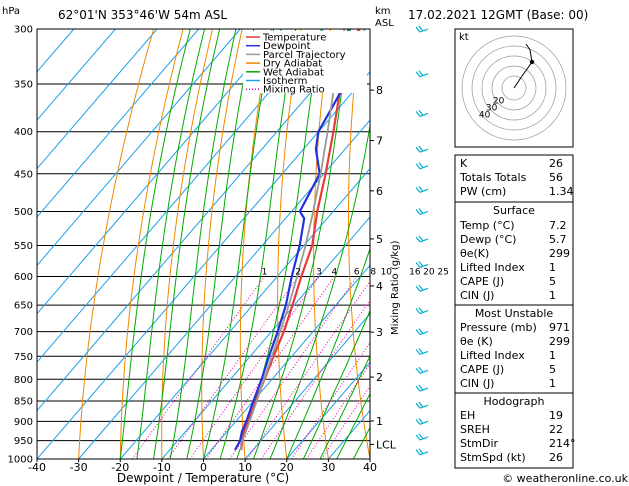  I want to click on most-unstable-title: Most Unstable, so click(514, 313).